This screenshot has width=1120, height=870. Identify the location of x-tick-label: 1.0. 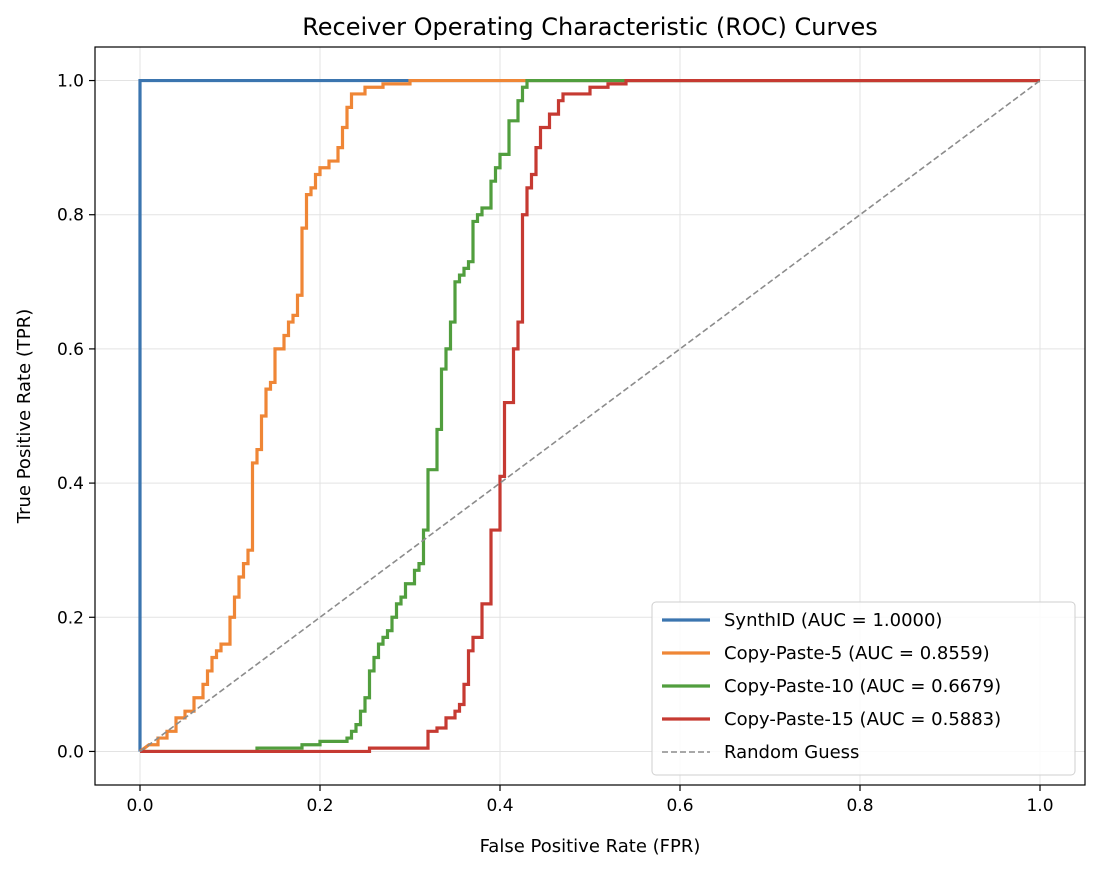
(1039, 806).